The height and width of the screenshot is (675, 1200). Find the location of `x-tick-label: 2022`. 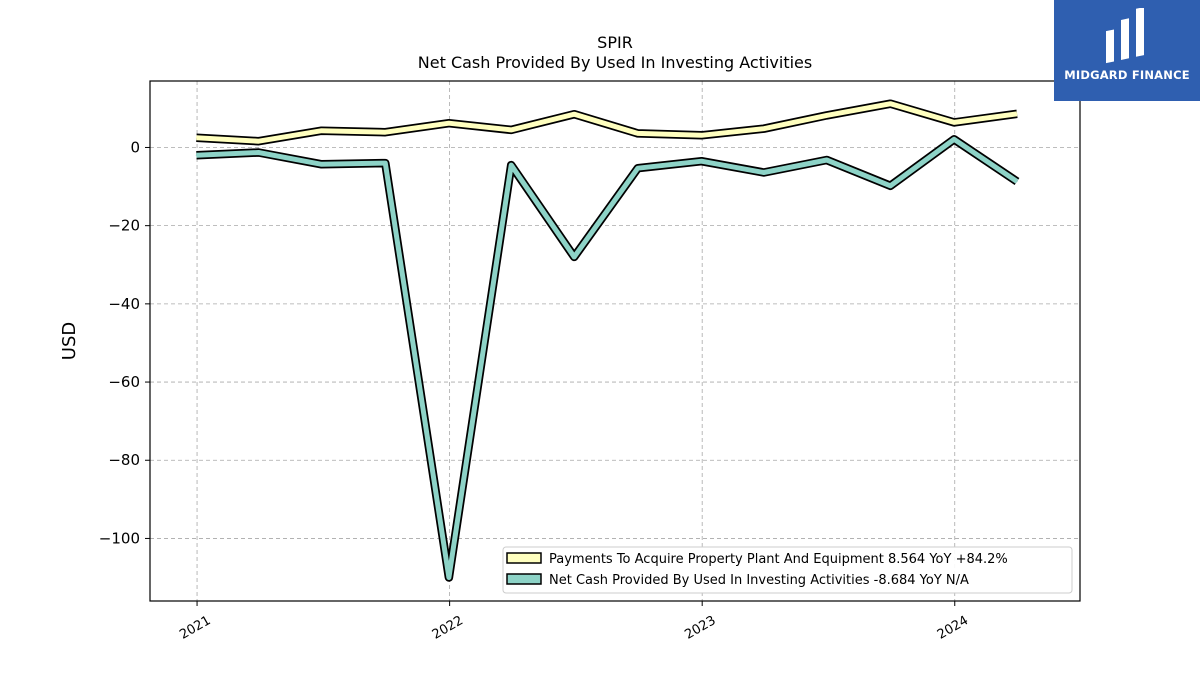

x-tick-label: 2022 is located at coordinates (448, 628).